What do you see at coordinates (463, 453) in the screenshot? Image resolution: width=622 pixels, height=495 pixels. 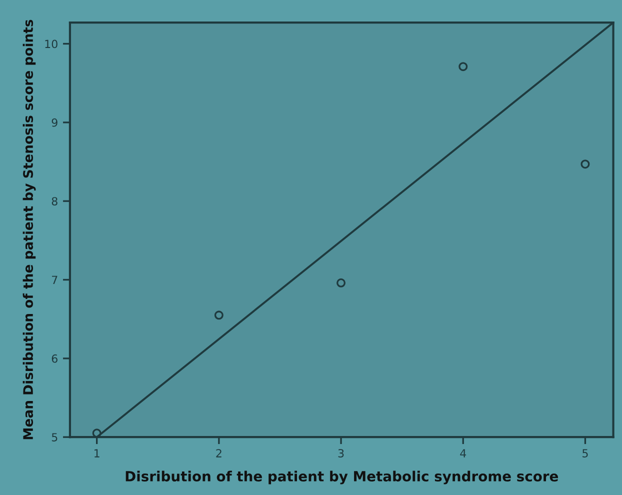 I see `x-tick-label: 4` at bounding box center [463, 453].